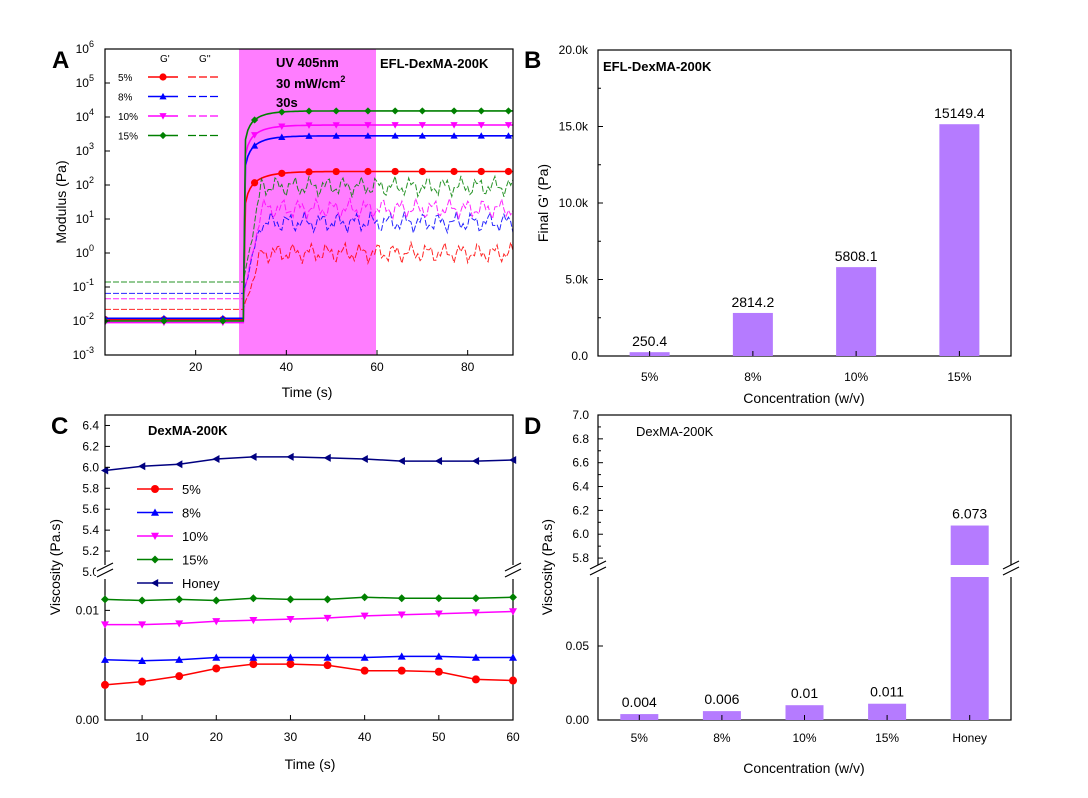 This screenshot has width=1088, height=798. What do you see at coordinates (90, 350) in the screenshot?
I see `y-tick-exponent: -3` at bounding box center [90, 350].